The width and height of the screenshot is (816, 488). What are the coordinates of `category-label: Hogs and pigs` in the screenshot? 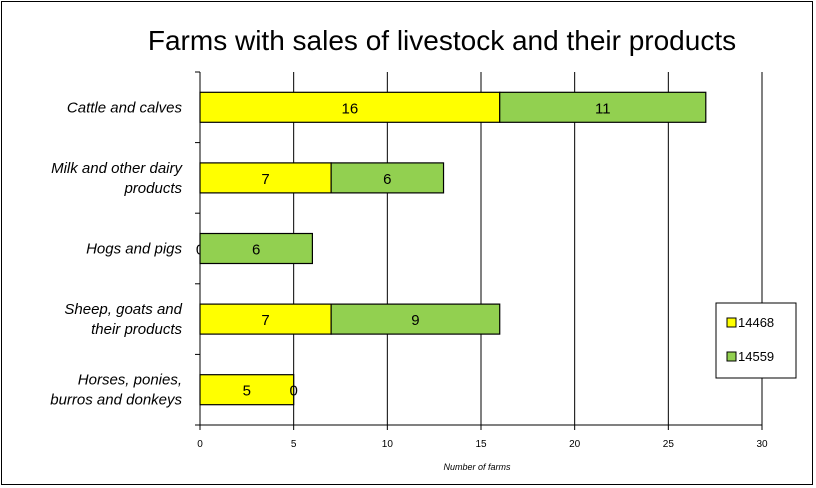 It's located at (134, 249).